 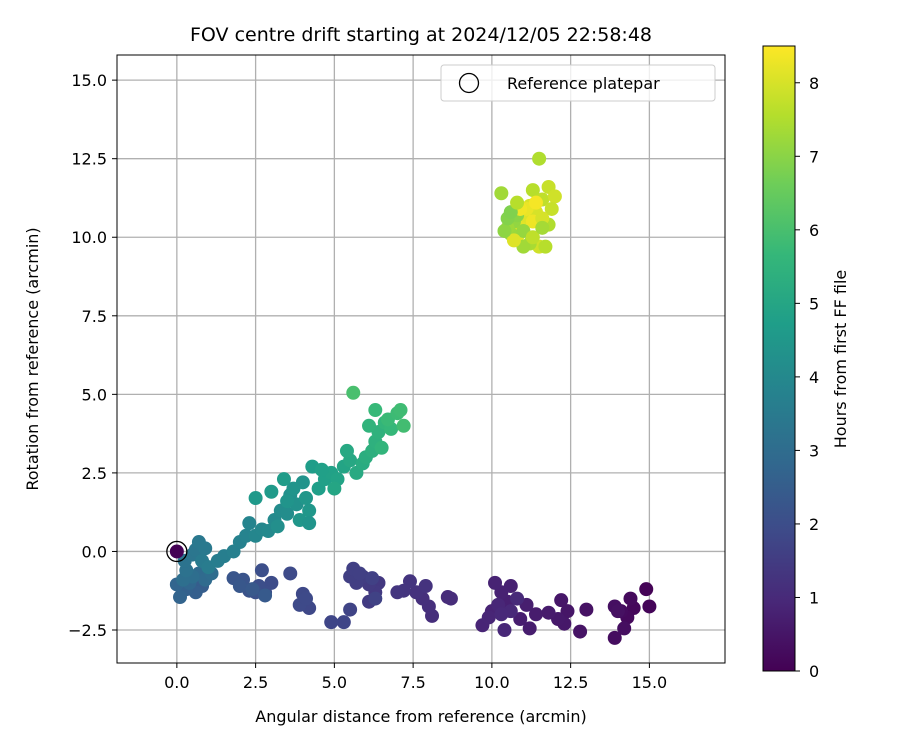 What do you see at coordinates (87, 630) in the screenshot?
I see `y-tick-label: −2.5` at bounding box center [87, 630].